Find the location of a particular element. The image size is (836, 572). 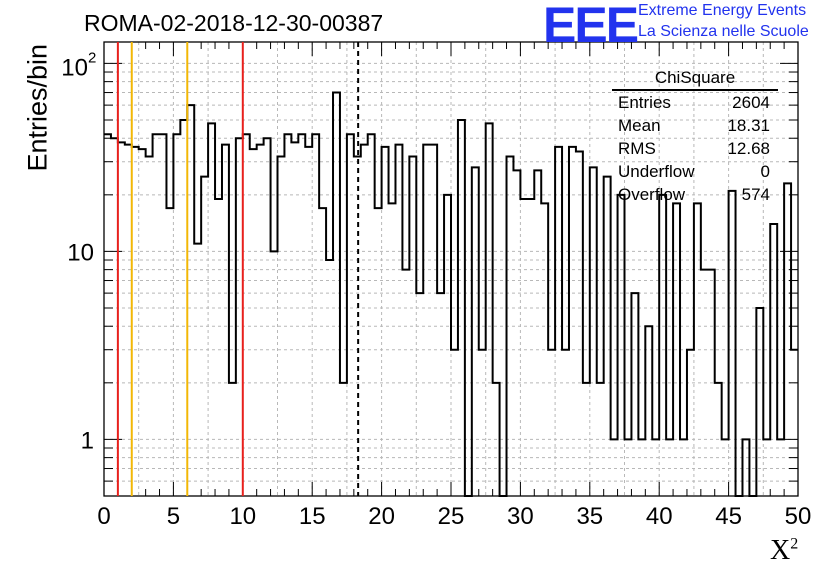

stats-row-underflow: Underflow 0 is located at coordinates (694, 171).